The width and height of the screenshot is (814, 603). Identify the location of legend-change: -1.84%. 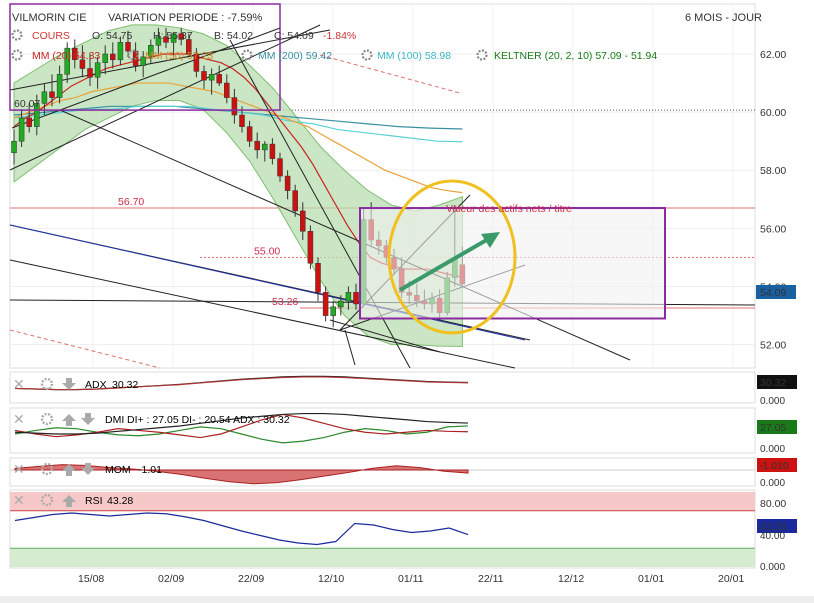
(339, 36).